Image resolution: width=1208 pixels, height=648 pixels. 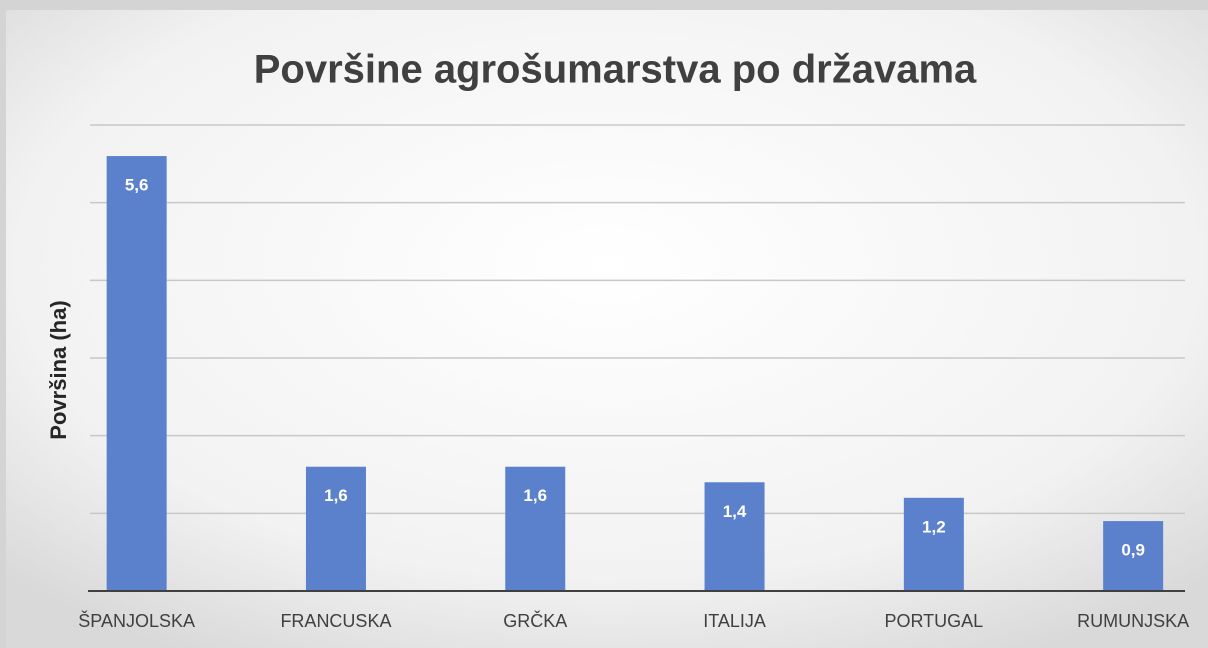 I want to click on data-label: 1,4, so click(x=735, y=511).